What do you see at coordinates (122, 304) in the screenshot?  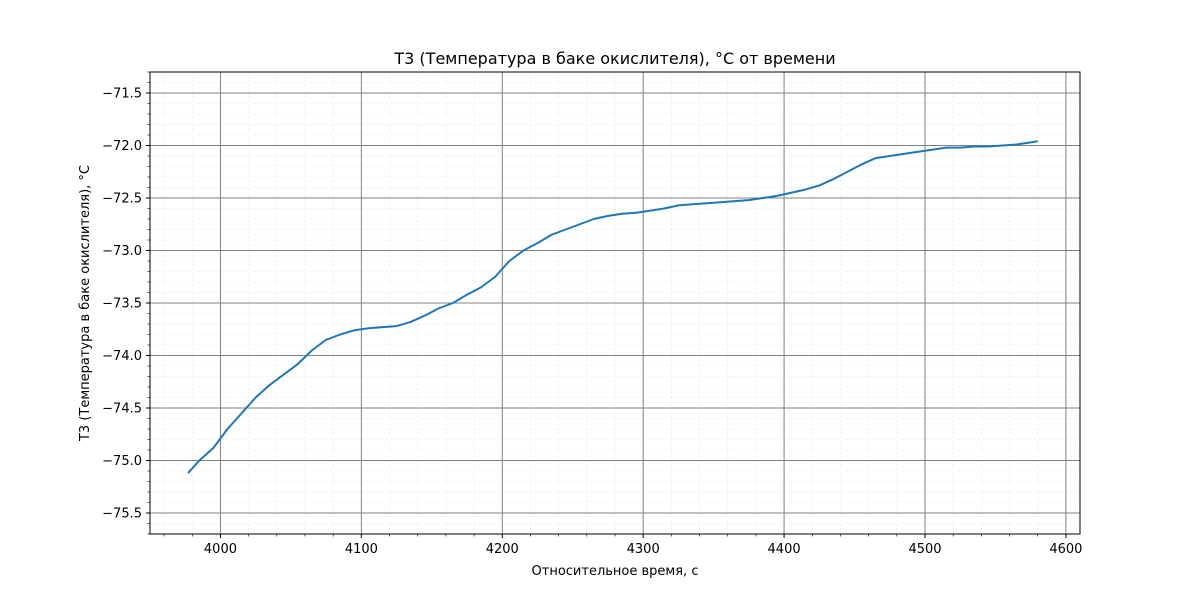 I see `y-tick-label: −73.5` at bounding box center [122, 304].